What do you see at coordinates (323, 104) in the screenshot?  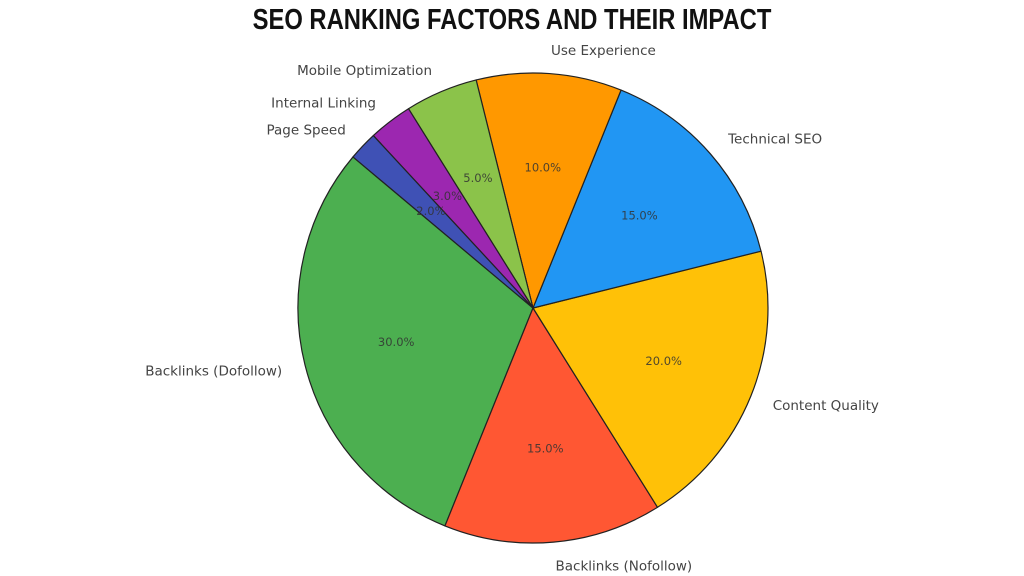 I see `category-label: Internal Linking` at bounding box center [323, 104].